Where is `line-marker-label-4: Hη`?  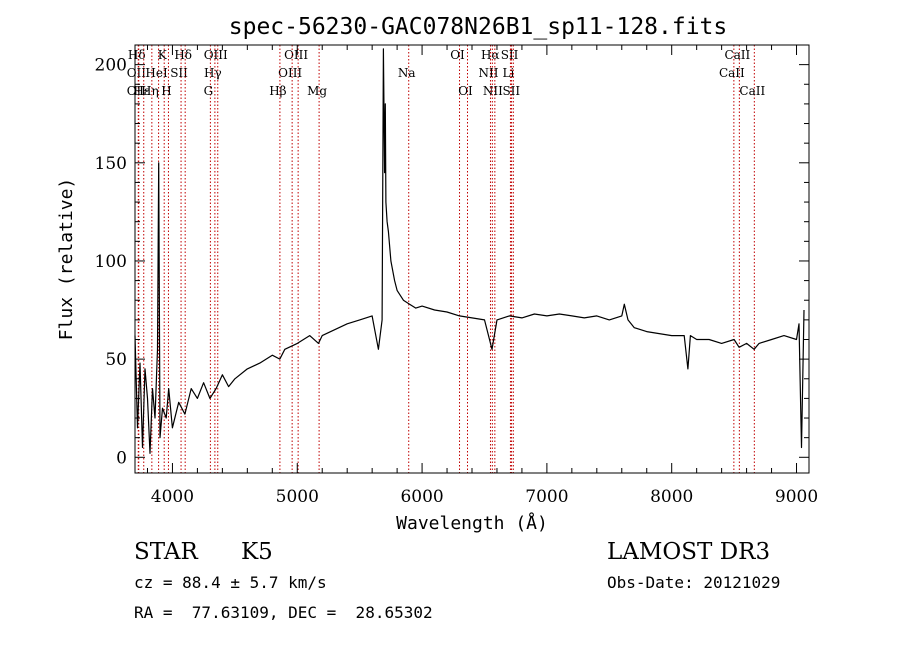
line-marker-label-4: Hη is located at coordinates (150, 91).